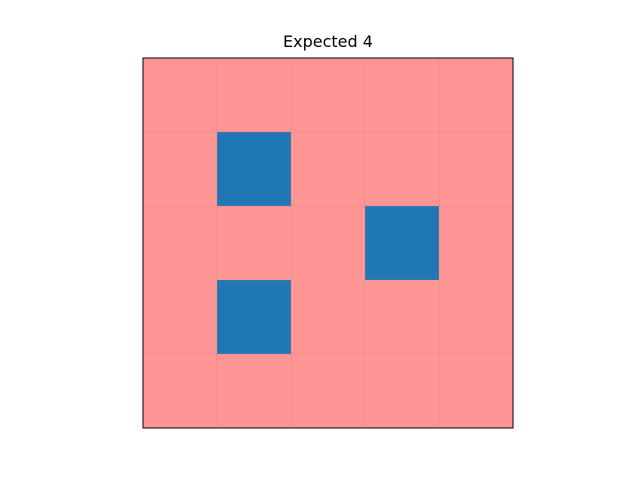  Describe the element at coordinates (402, 317) in the screenshot. I see `heatmap-cell-r3-c3` at that location.